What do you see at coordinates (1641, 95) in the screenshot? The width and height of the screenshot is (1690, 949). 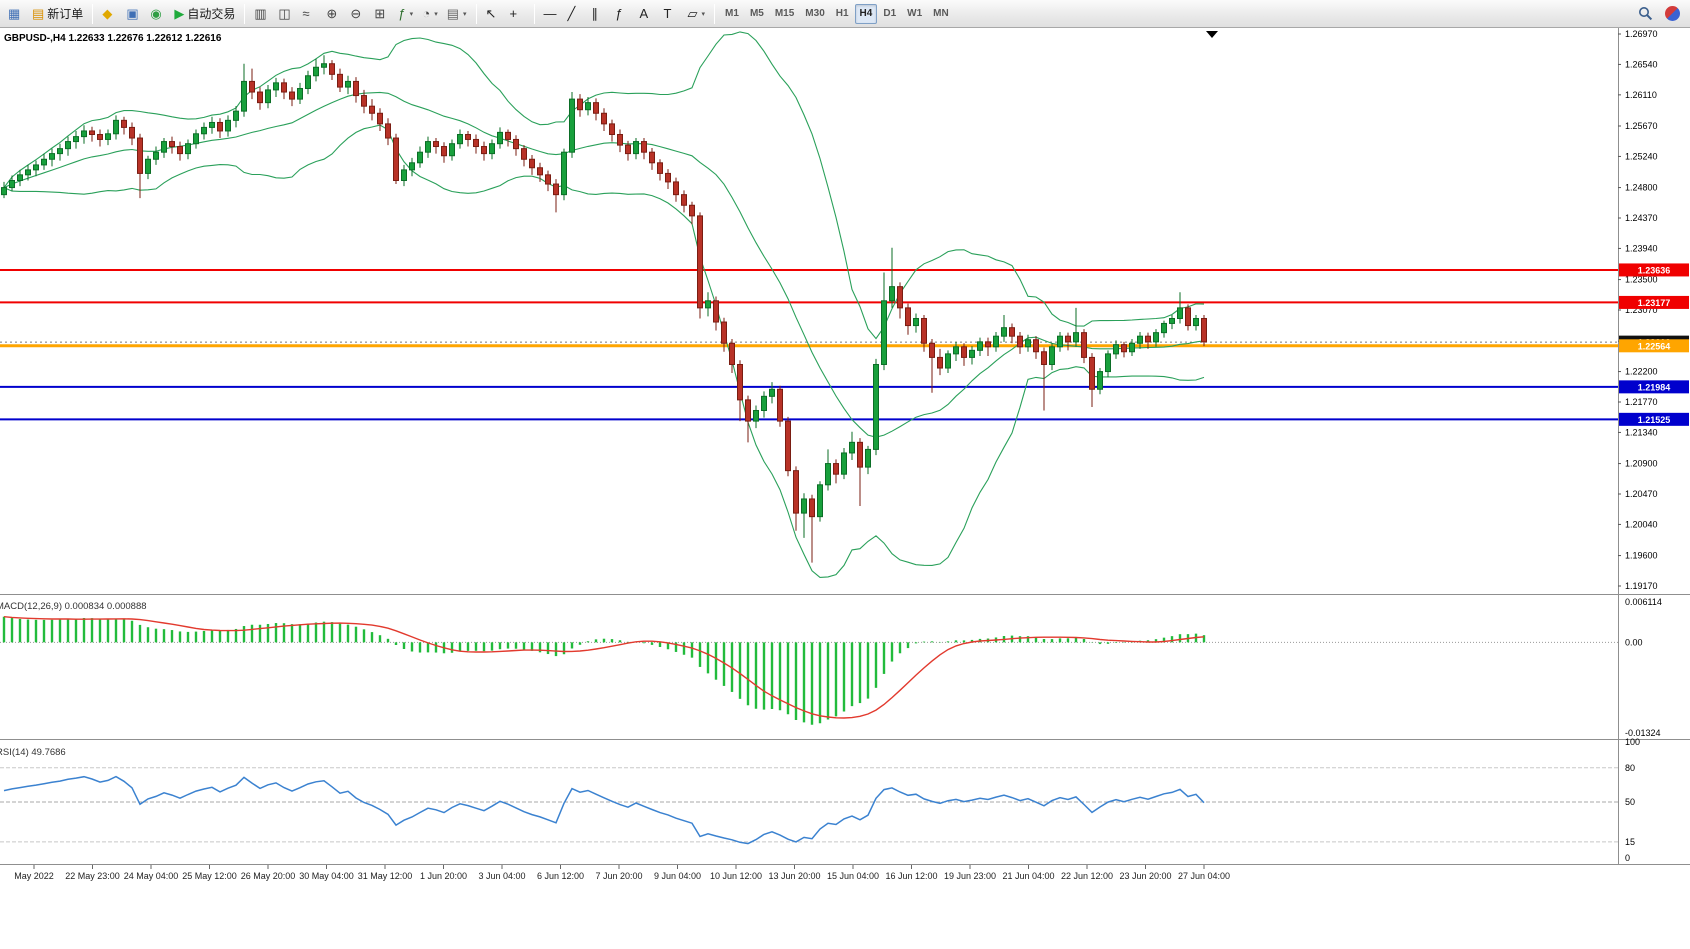 I see `price-axis-label: 1.26110` at bounding box center [1641, 95].